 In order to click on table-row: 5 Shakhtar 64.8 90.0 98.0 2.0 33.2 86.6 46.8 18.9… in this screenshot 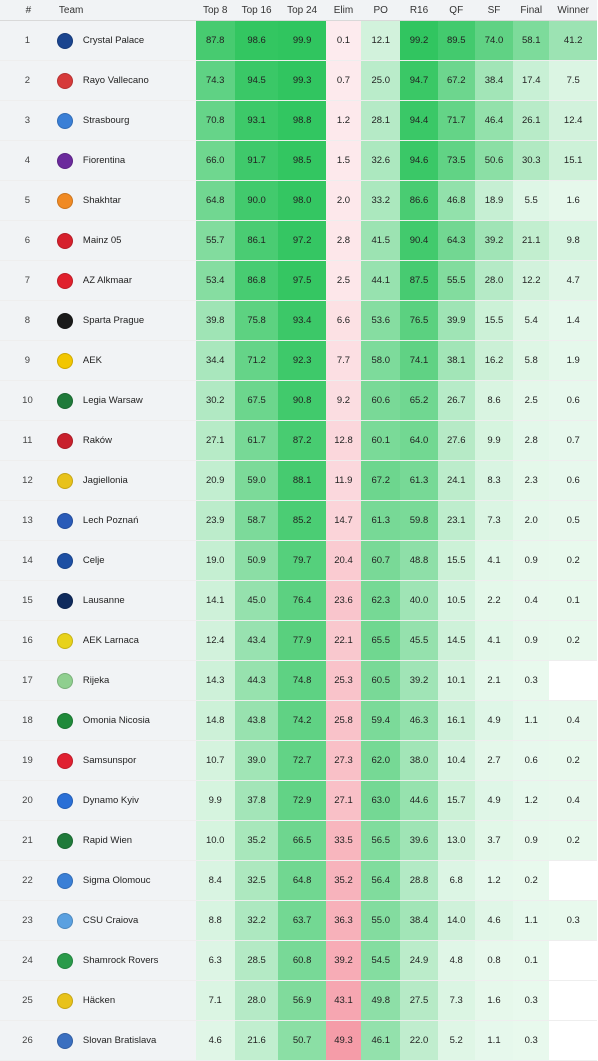, I will do `click(298, 200)`.